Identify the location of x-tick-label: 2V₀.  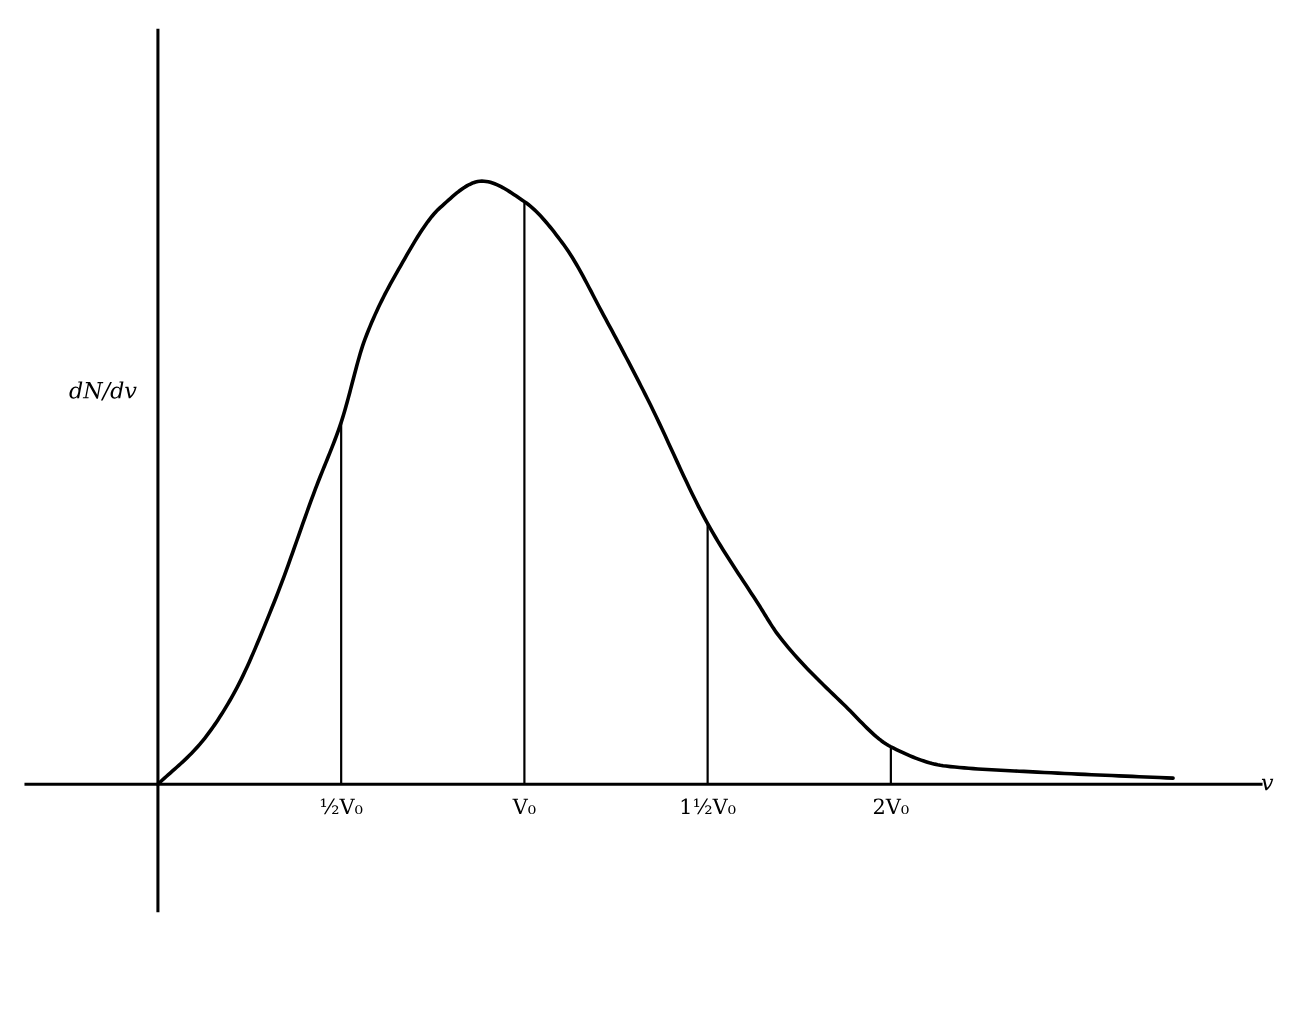
(891, 806).